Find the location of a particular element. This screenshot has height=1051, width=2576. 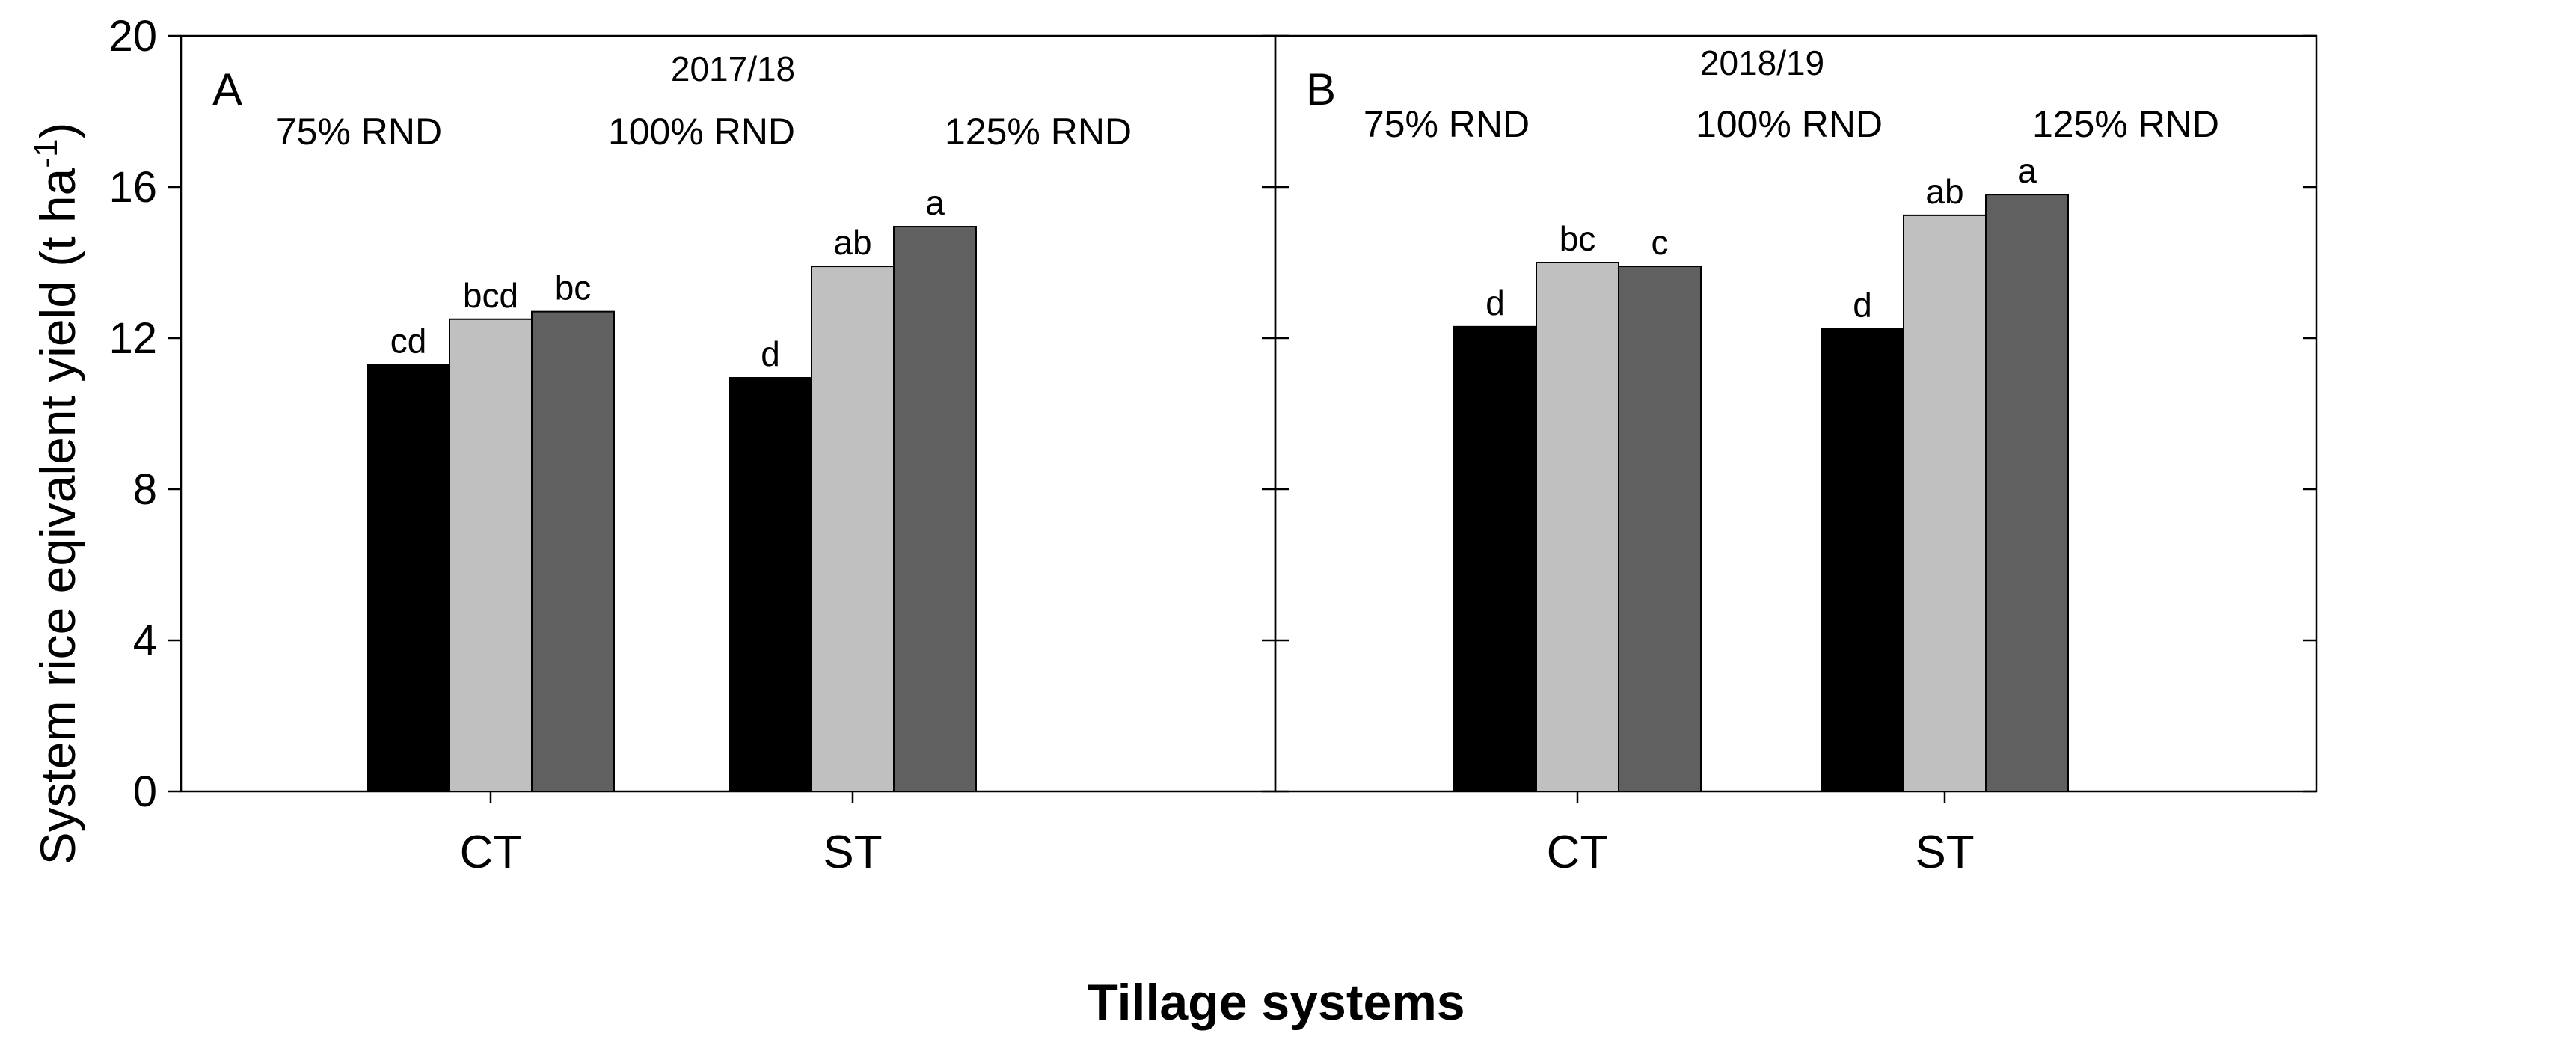

panel-letter: A is located at coordinates (227, 89).